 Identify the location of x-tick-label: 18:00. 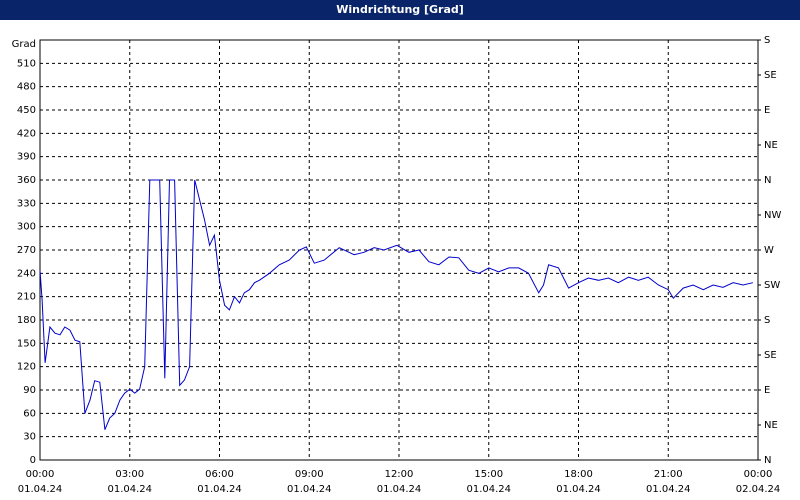
(578, 474).